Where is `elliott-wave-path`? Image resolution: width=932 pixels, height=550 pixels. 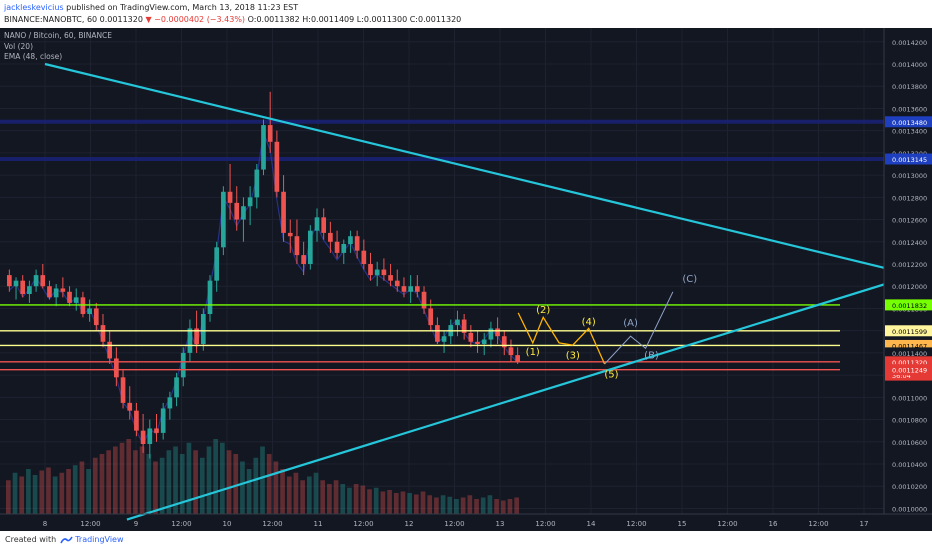
elliott-wave-path is located at coordinates (561, 338).